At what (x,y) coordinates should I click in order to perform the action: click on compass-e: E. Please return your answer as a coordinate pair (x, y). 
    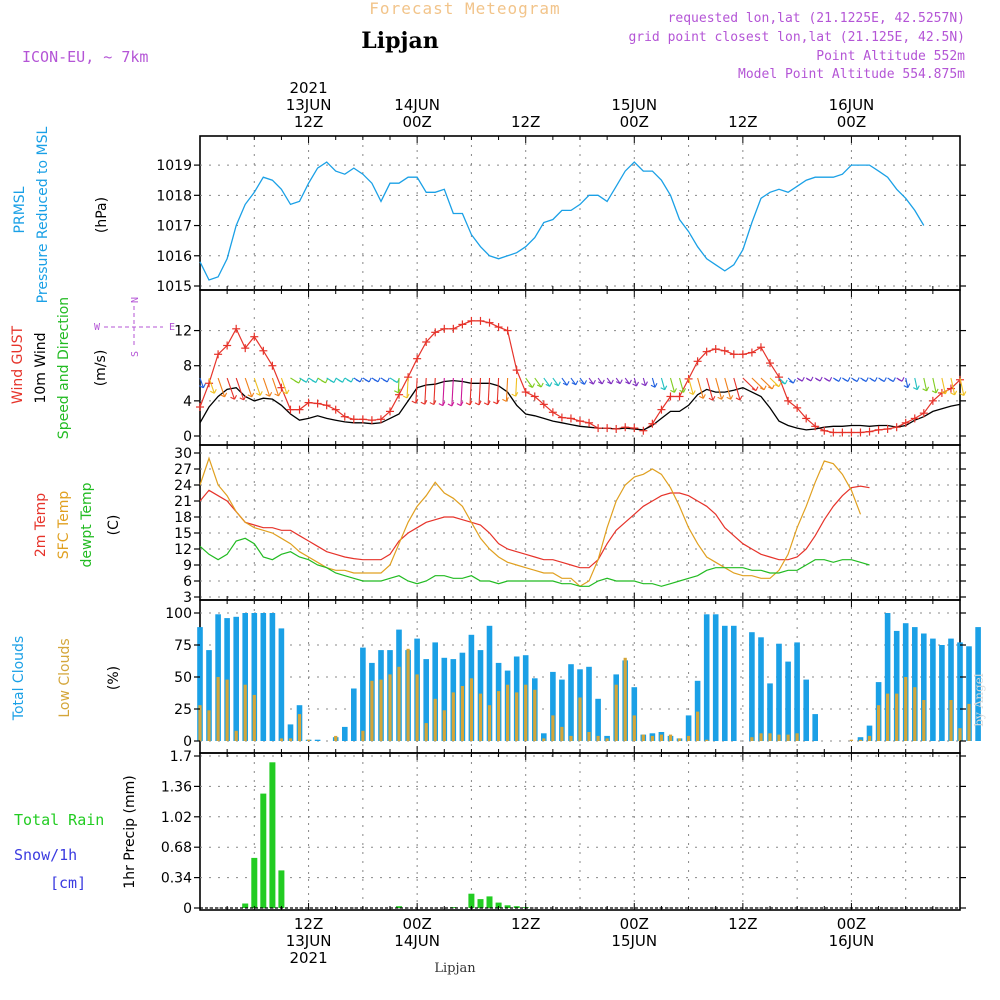
    Looking at the image, I should click on (172, 327).